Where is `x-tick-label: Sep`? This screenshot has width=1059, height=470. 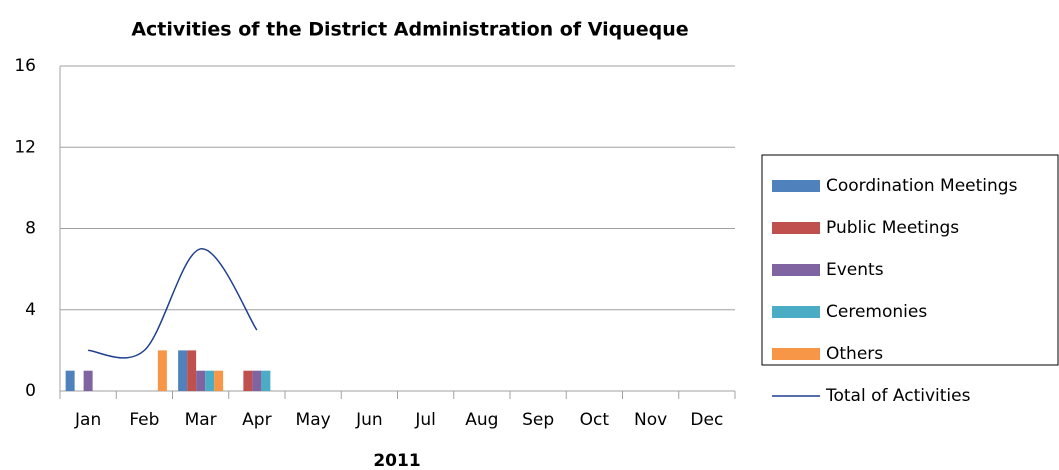
x-tick-label: Sep is located at coordinates (538, 420).